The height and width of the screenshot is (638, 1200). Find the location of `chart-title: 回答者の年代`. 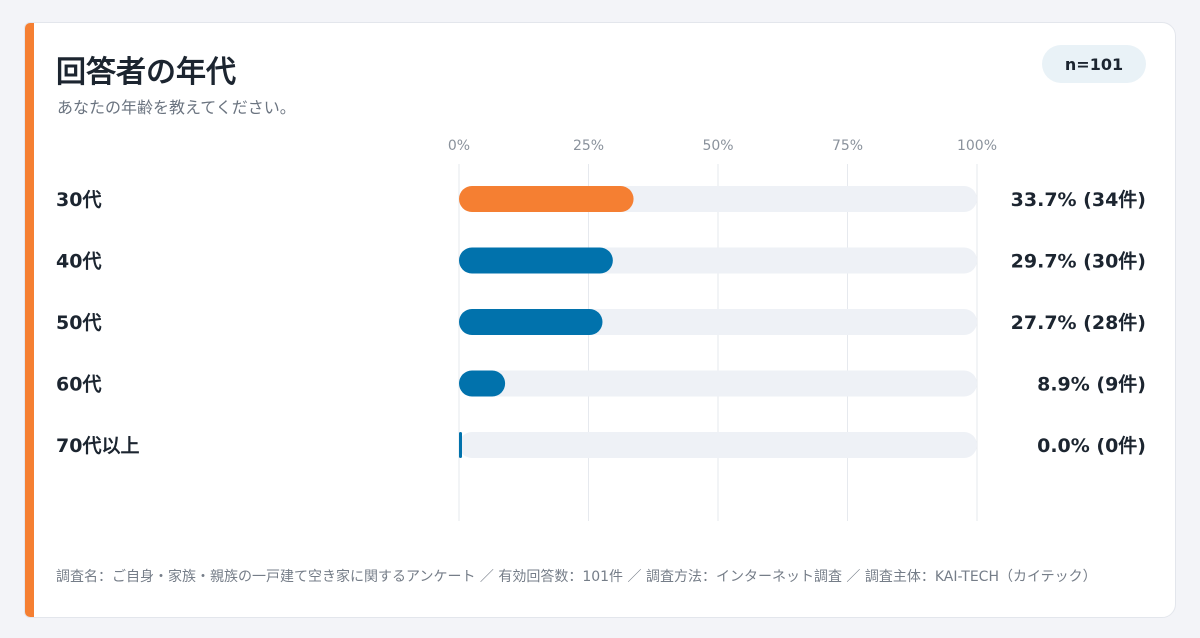

chart-title: 回答者の年代 is located at coordinates (146, 72).